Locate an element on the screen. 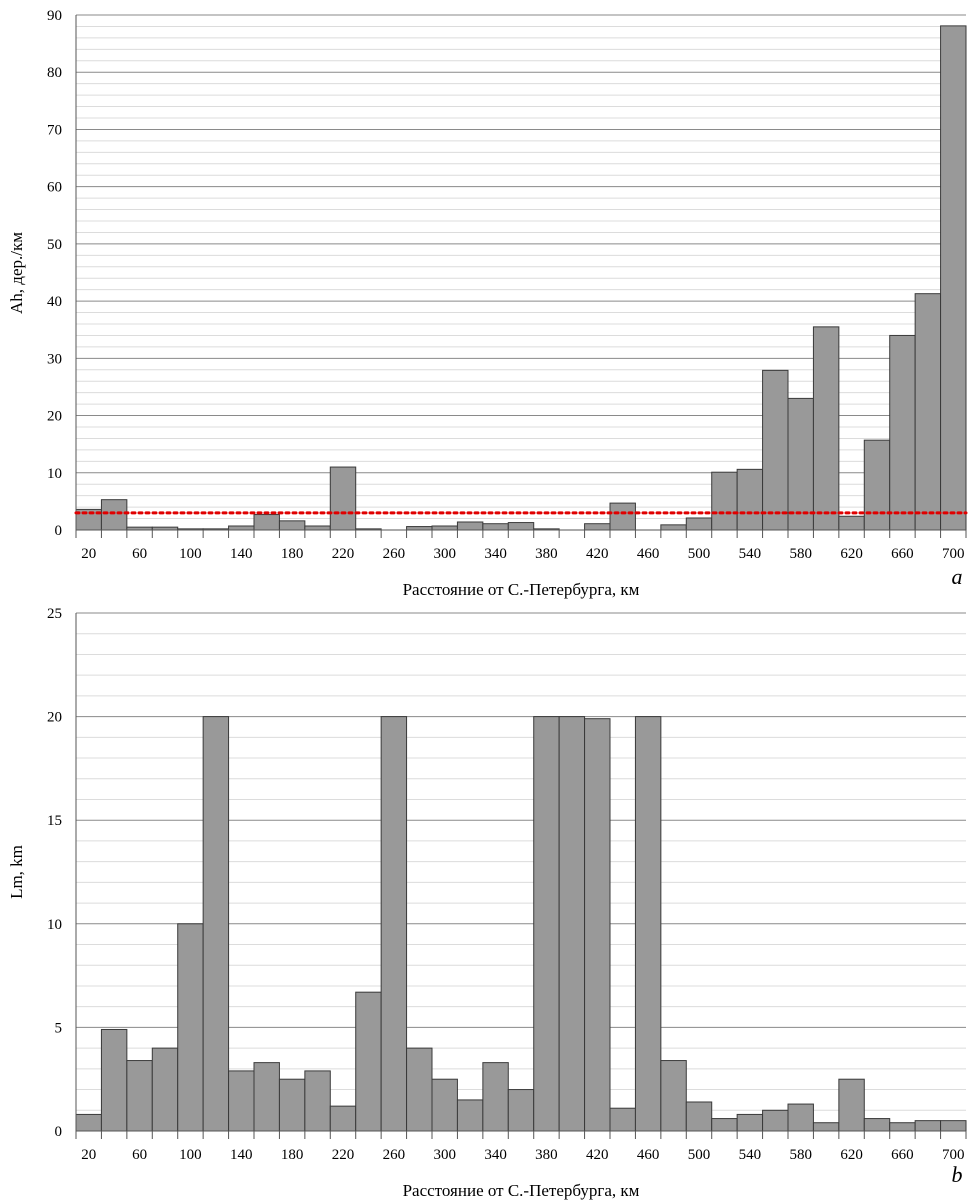  chart-a-x-tick-label: 420 is located at coordinates (597, 554).